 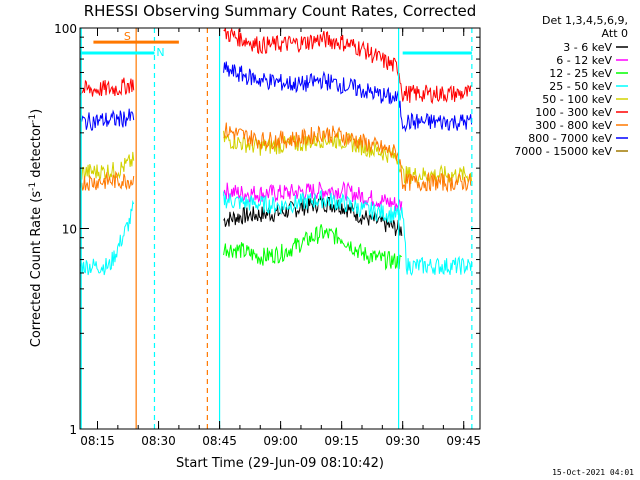 What do you see at coordinates (585, 20) in the screenshot?
I see `legend-title-line1: Det 1,3,4,5,6,9,` at bounding box center [585, 20].